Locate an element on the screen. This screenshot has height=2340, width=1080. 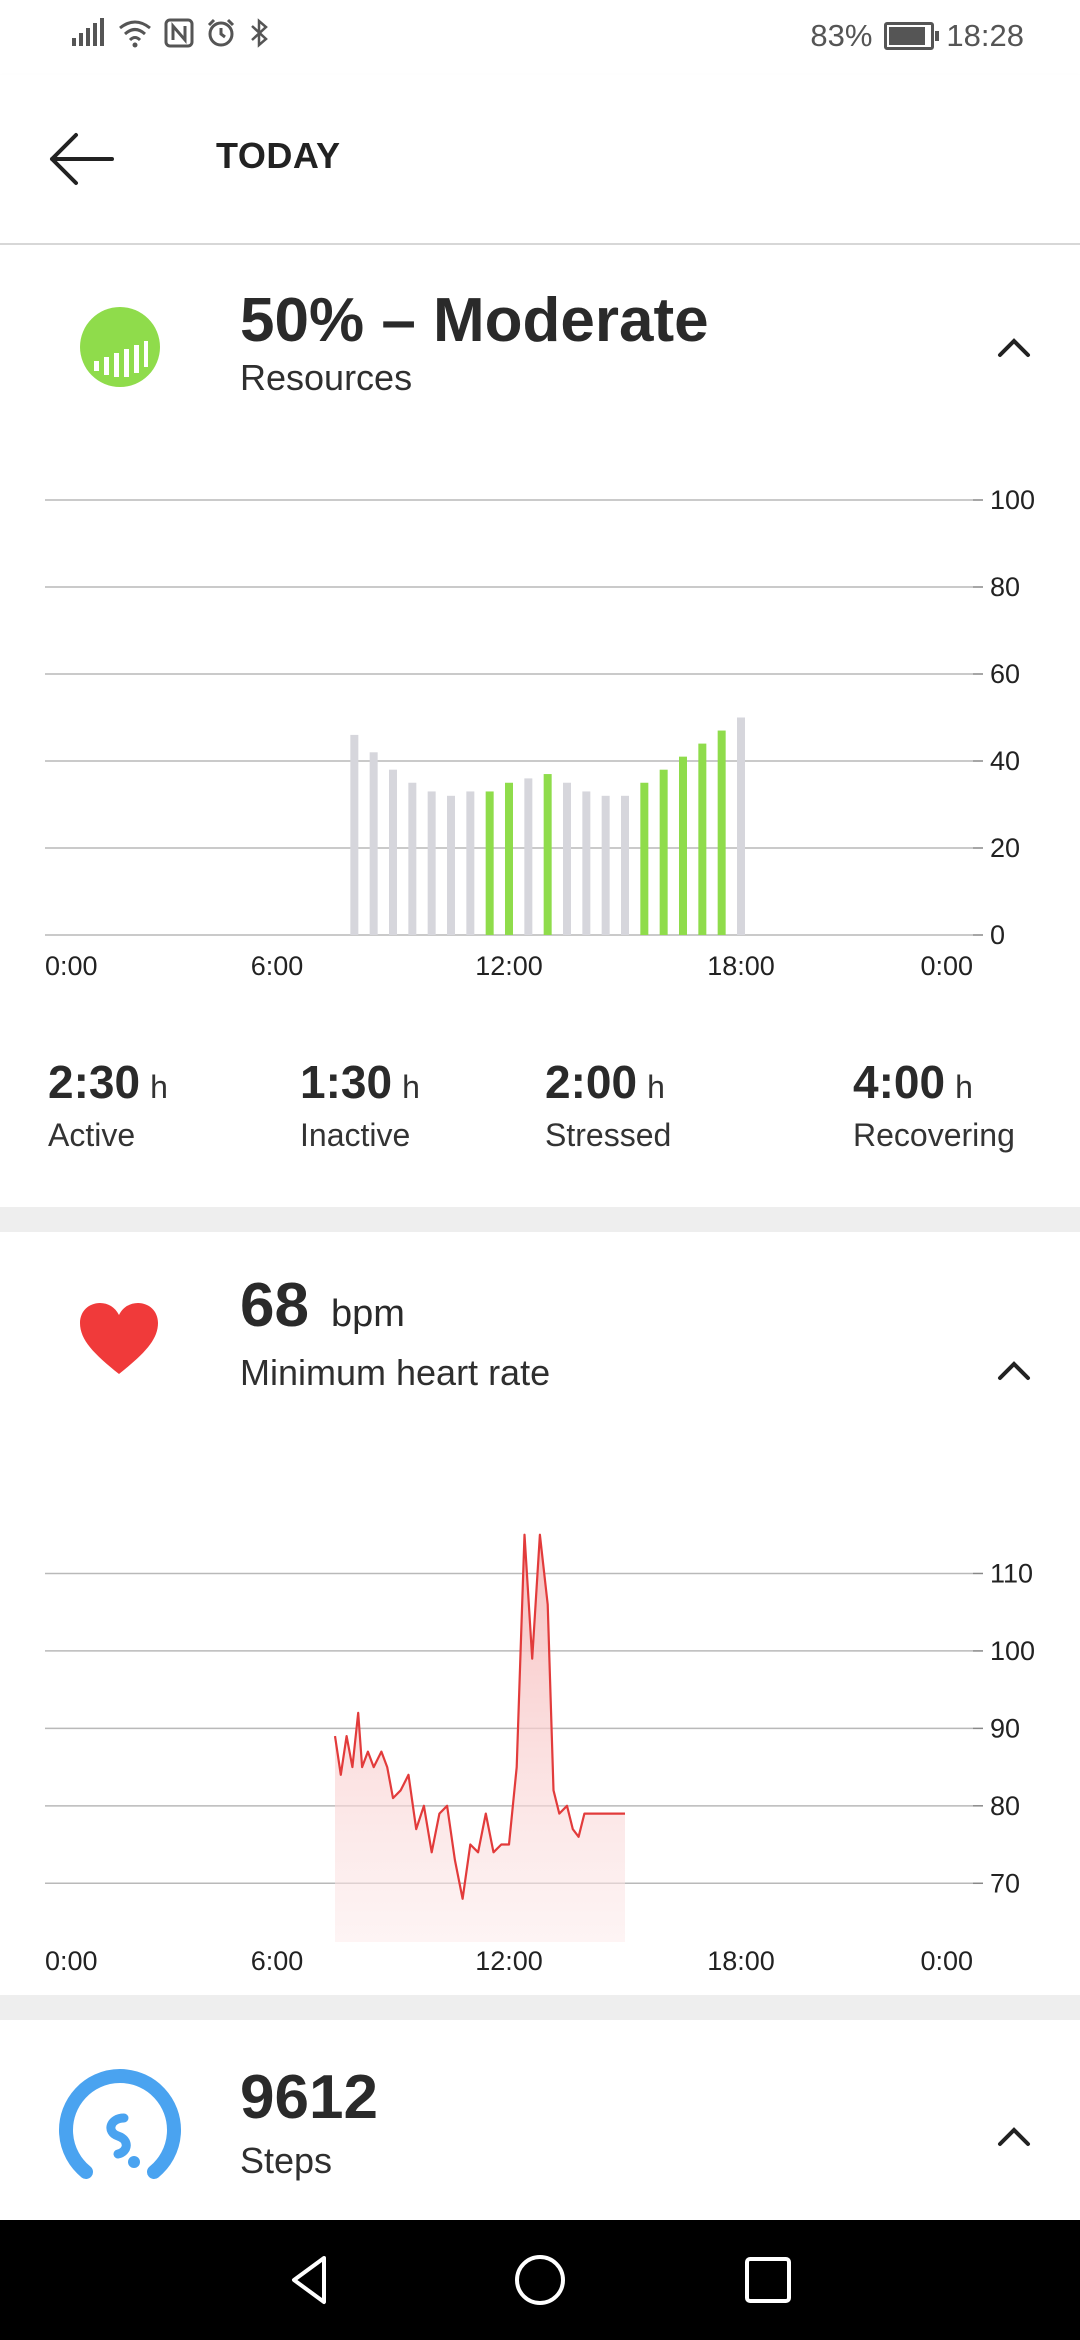
heart-rate-area is located at coordinates (480, 1738).